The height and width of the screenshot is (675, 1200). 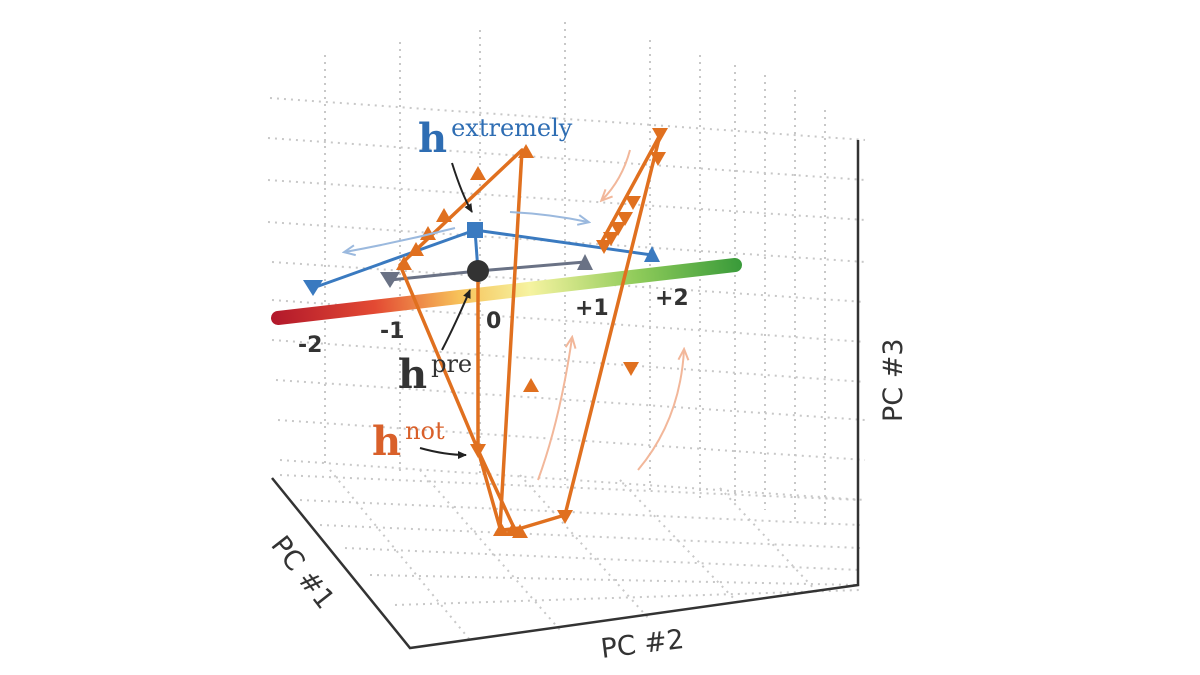 I want to click on tick-zero: 0, so click(x=493, y=321).